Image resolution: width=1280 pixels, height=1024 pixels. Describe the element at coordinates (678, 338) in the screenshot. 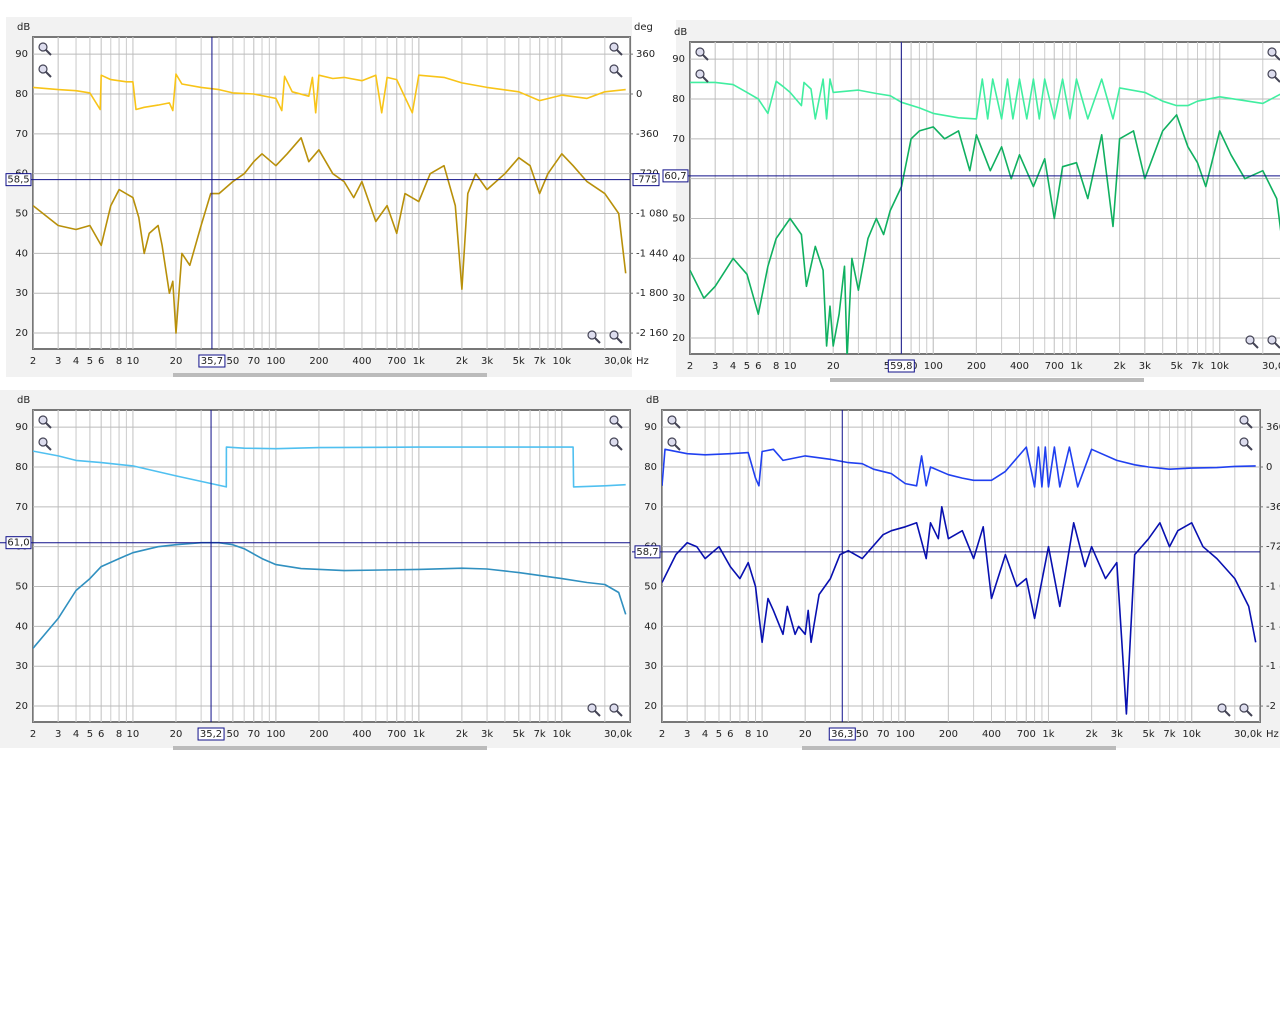

I see `y-tick-label: 20` at that location.